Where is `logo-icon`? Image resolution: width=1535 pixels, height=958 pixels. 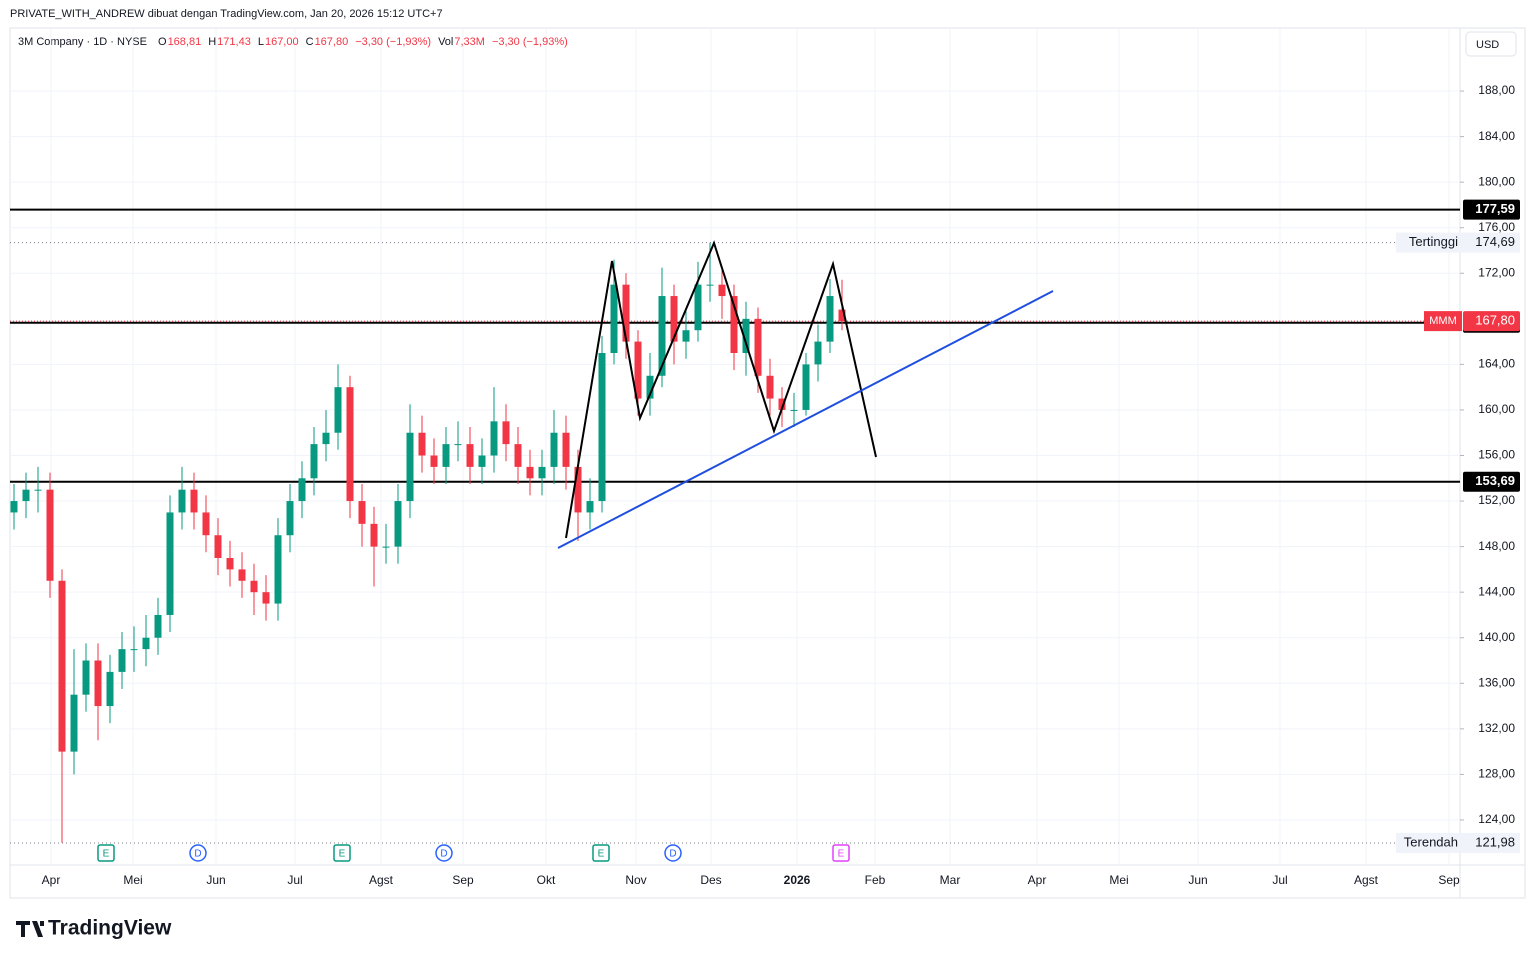 logo-icon is located at coordinates (30, 929).